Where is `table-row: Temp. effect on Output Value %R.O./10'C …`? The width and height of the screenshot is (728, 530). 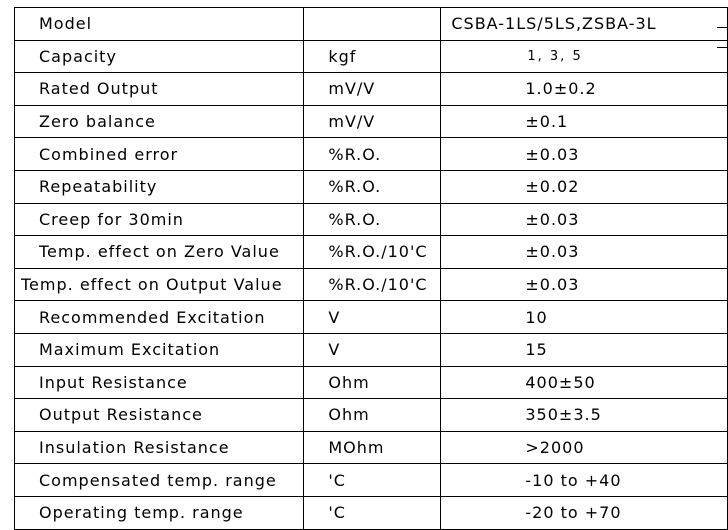 table-row: Temp. effect on Output Value %R.O./10'C … is located at coordinates (370, 284).